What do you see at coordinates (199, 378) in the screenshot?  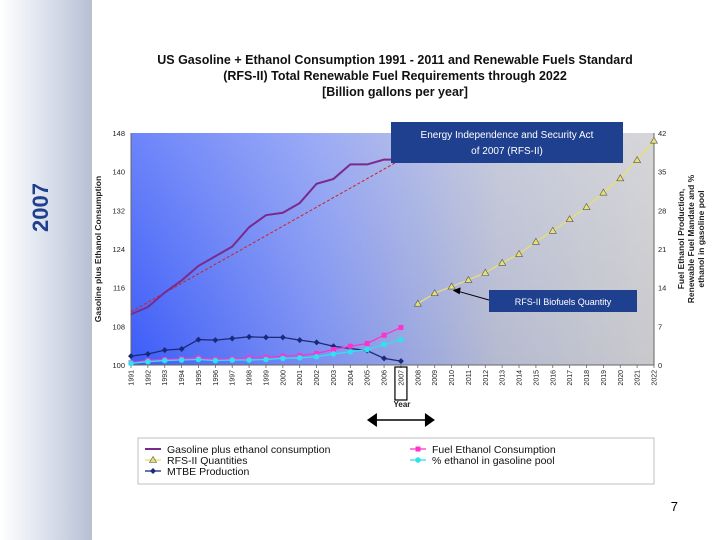 I see `x-tick-label: 1995` at bounding box center [199, 378].